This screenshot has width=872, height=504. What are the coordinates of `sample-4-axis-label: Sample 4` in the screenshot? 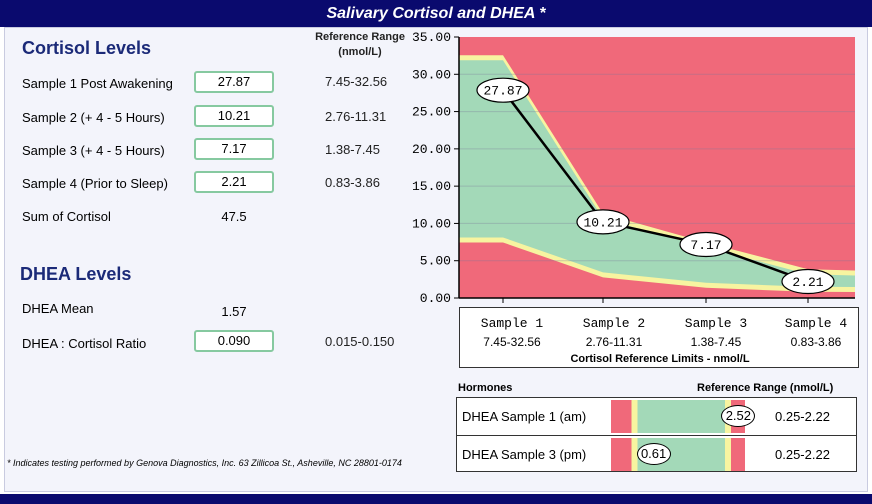 It's located at (816, 323).